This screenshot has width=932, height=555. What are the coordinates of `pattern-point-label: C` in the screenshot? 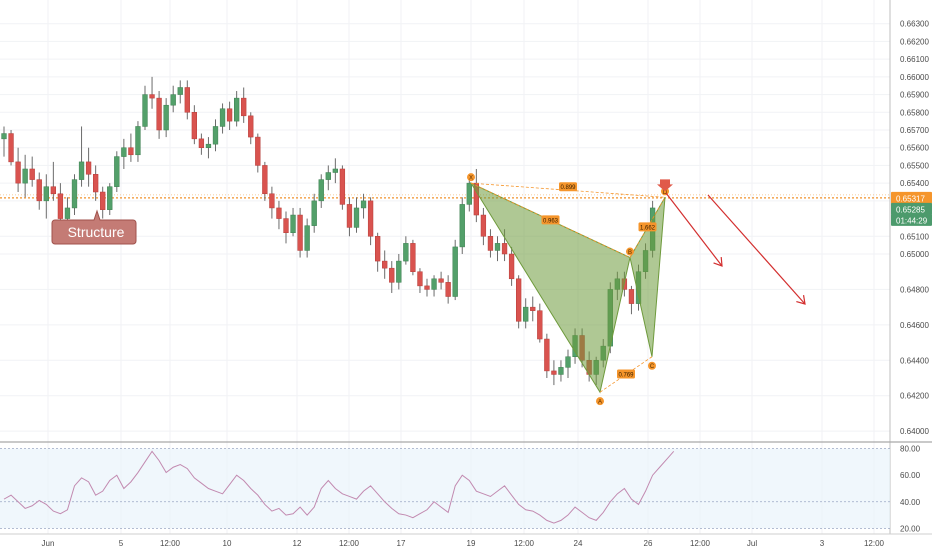 It's located at (652, 367).